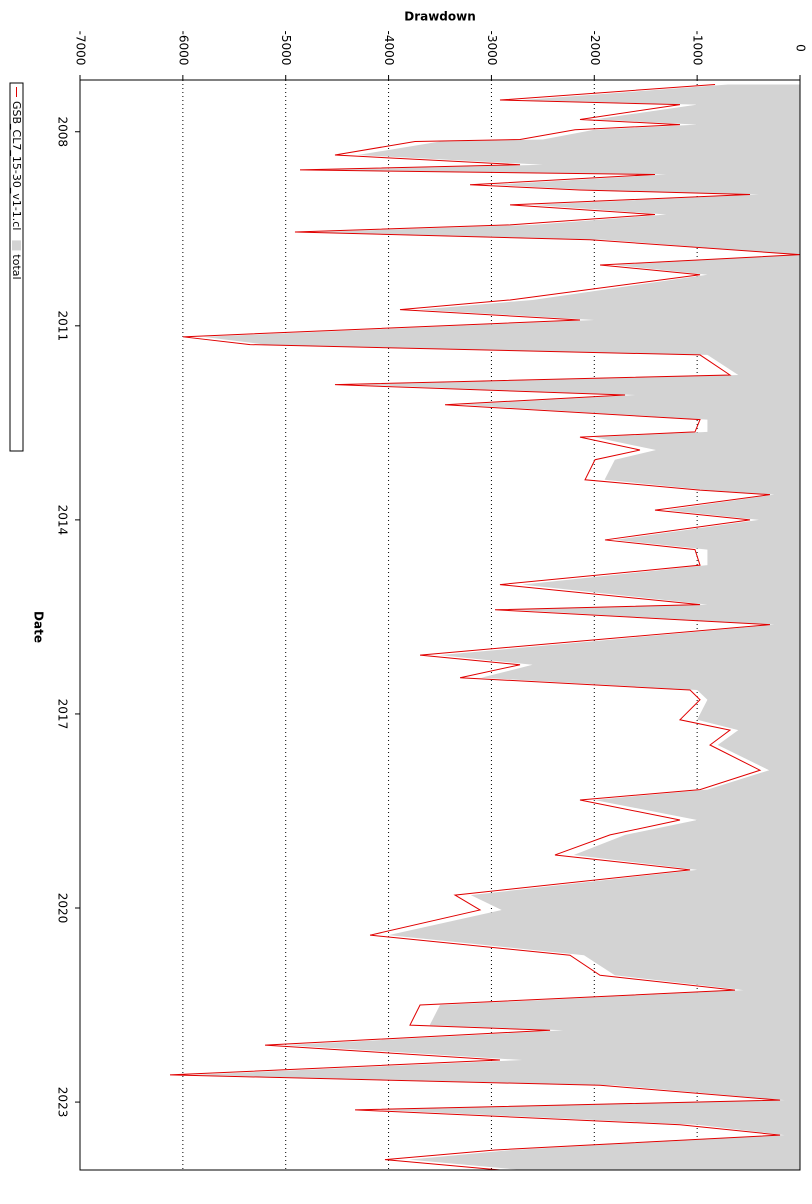 The width and height of the screenshot is (812, 1204). I want to click on legend-label: total, so click(16, 266).